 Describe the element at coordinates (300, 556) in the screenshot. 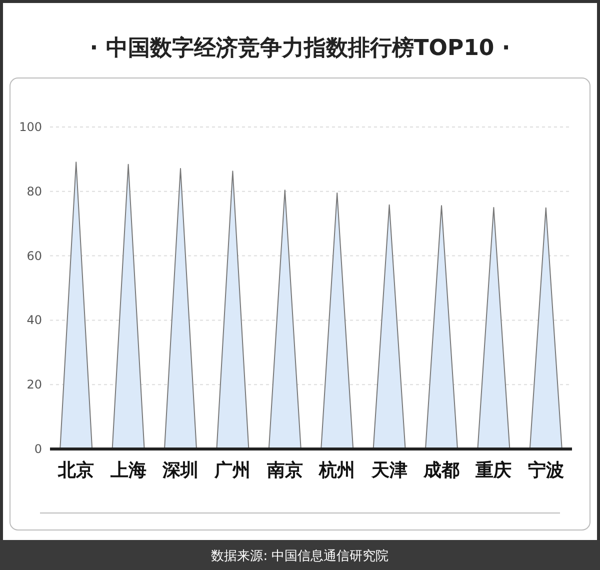

I see `source-note: 数据来源: 中国信息通信研究院` at that location.